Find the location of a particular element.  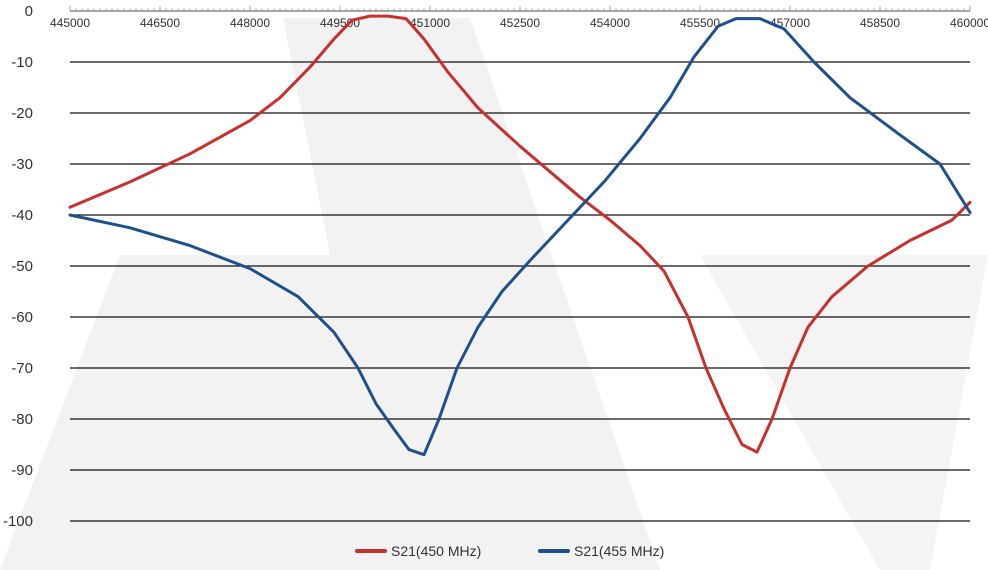

y-tick-label: -20 is located at coordinates (22, 113).